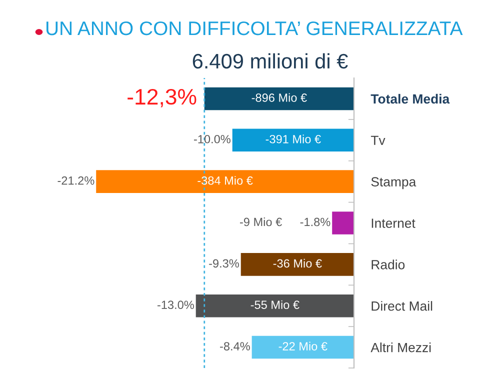  What do you see at coordinates (162, 98) in the screenshot?
I see `data-label: -12,3%` at bounding box center [162, 98].